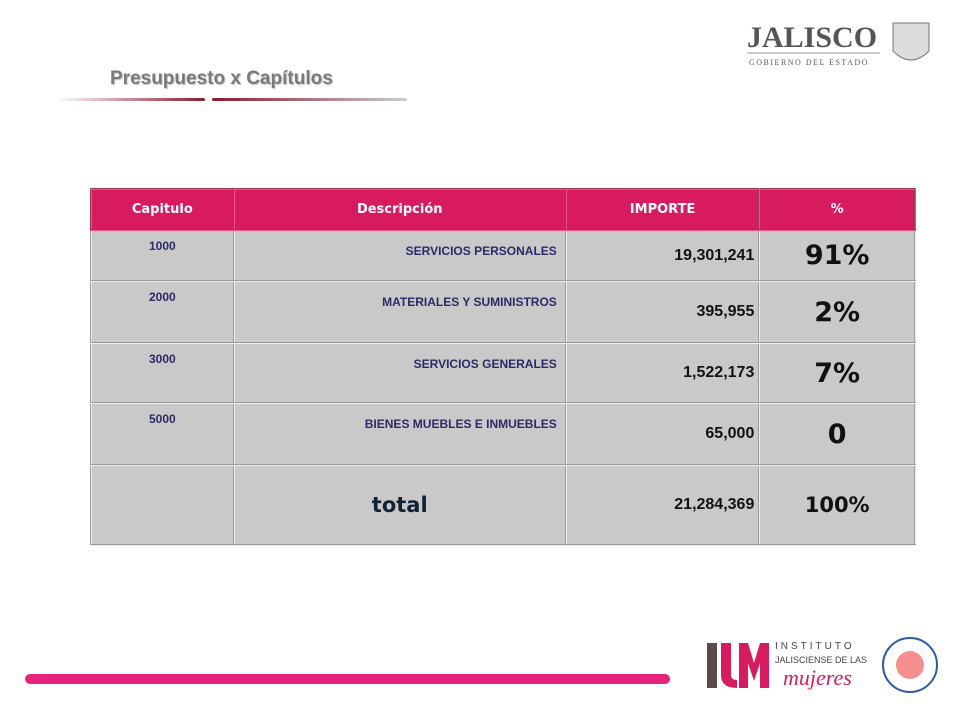 The image size is (960, 720). I want to click on logo-title: JALISCO, so click(812, 37).